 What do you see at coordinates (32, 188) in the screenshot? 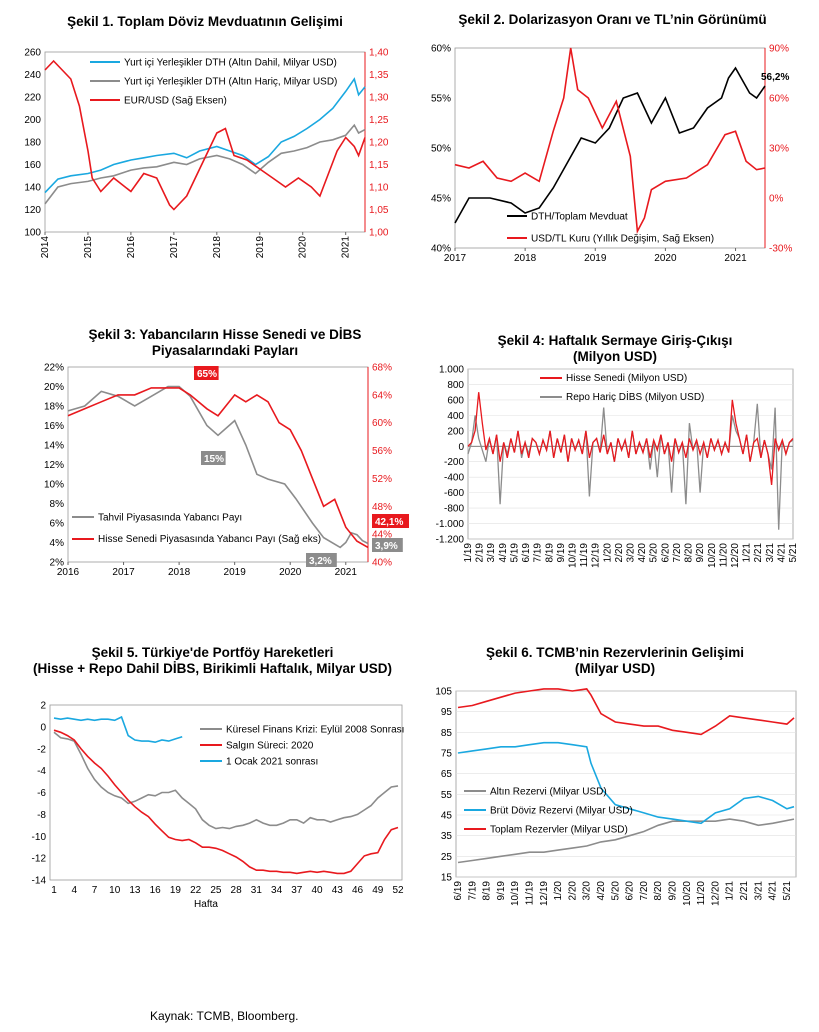
I see `y-left-tick-label: 140` at bounding box center [32, 188].